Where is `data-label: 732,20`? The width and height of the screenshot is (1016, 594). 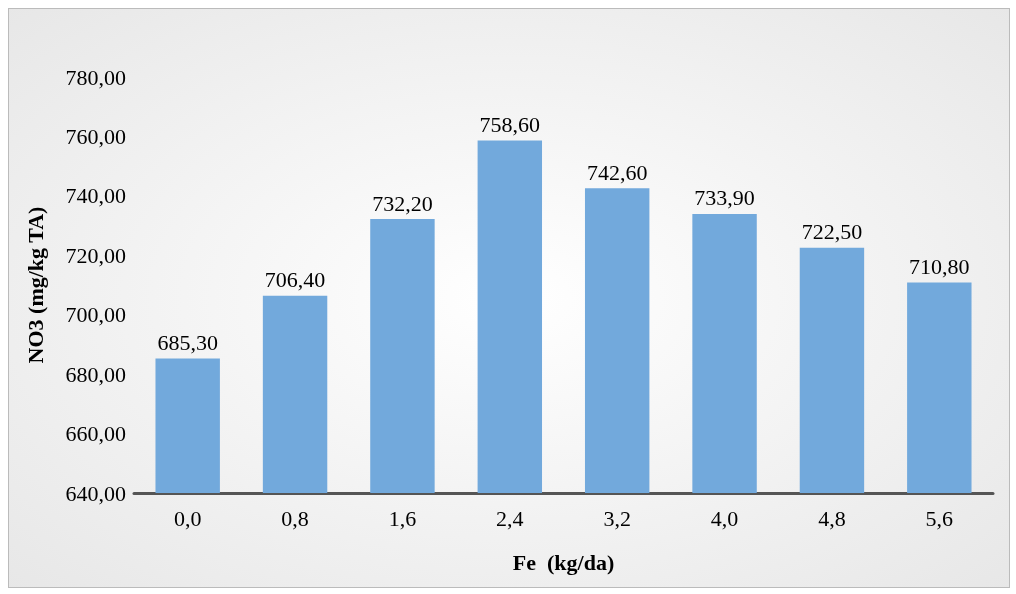 data-label: 732,20 is located at coordinates (402, 203).